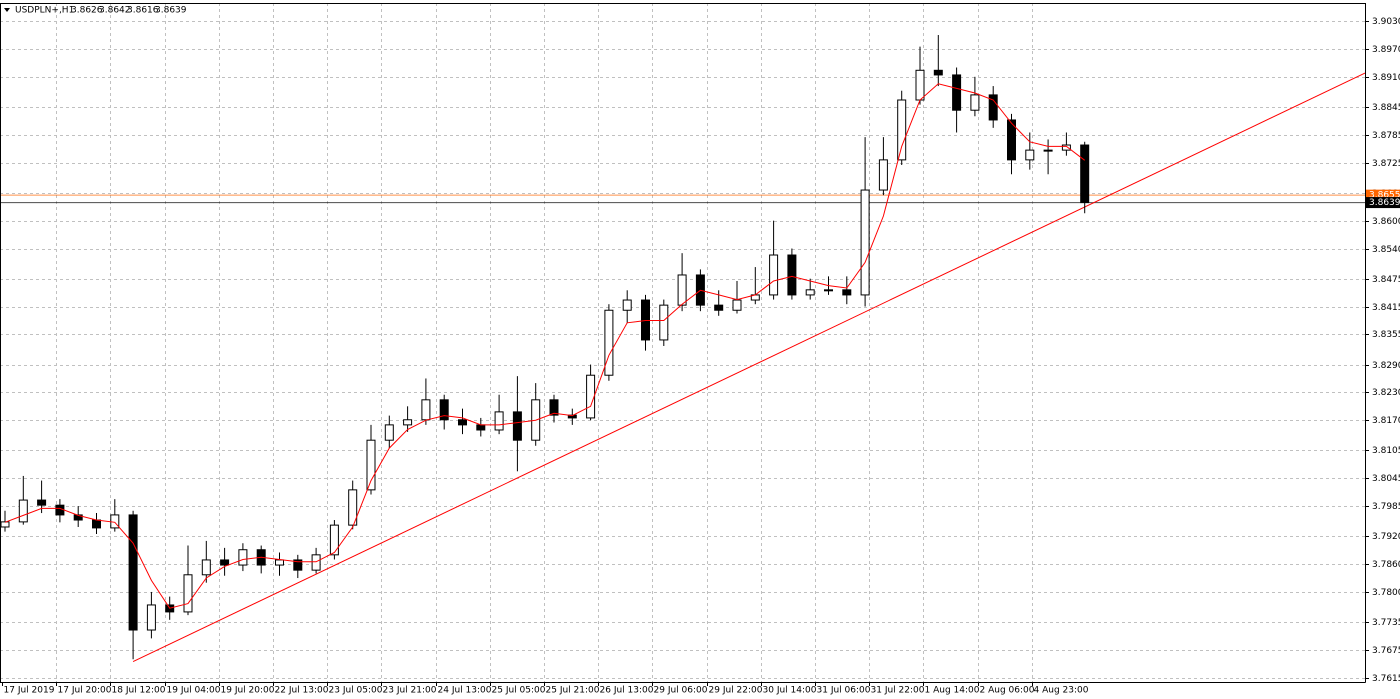 Image resolution: width=1400 pixels, height=699 pixels. What do you see at coordinates (29, 691) in the screenshot?
I see `x-tick-label: 17 Jul 2019` at bounding box center [29, 691].